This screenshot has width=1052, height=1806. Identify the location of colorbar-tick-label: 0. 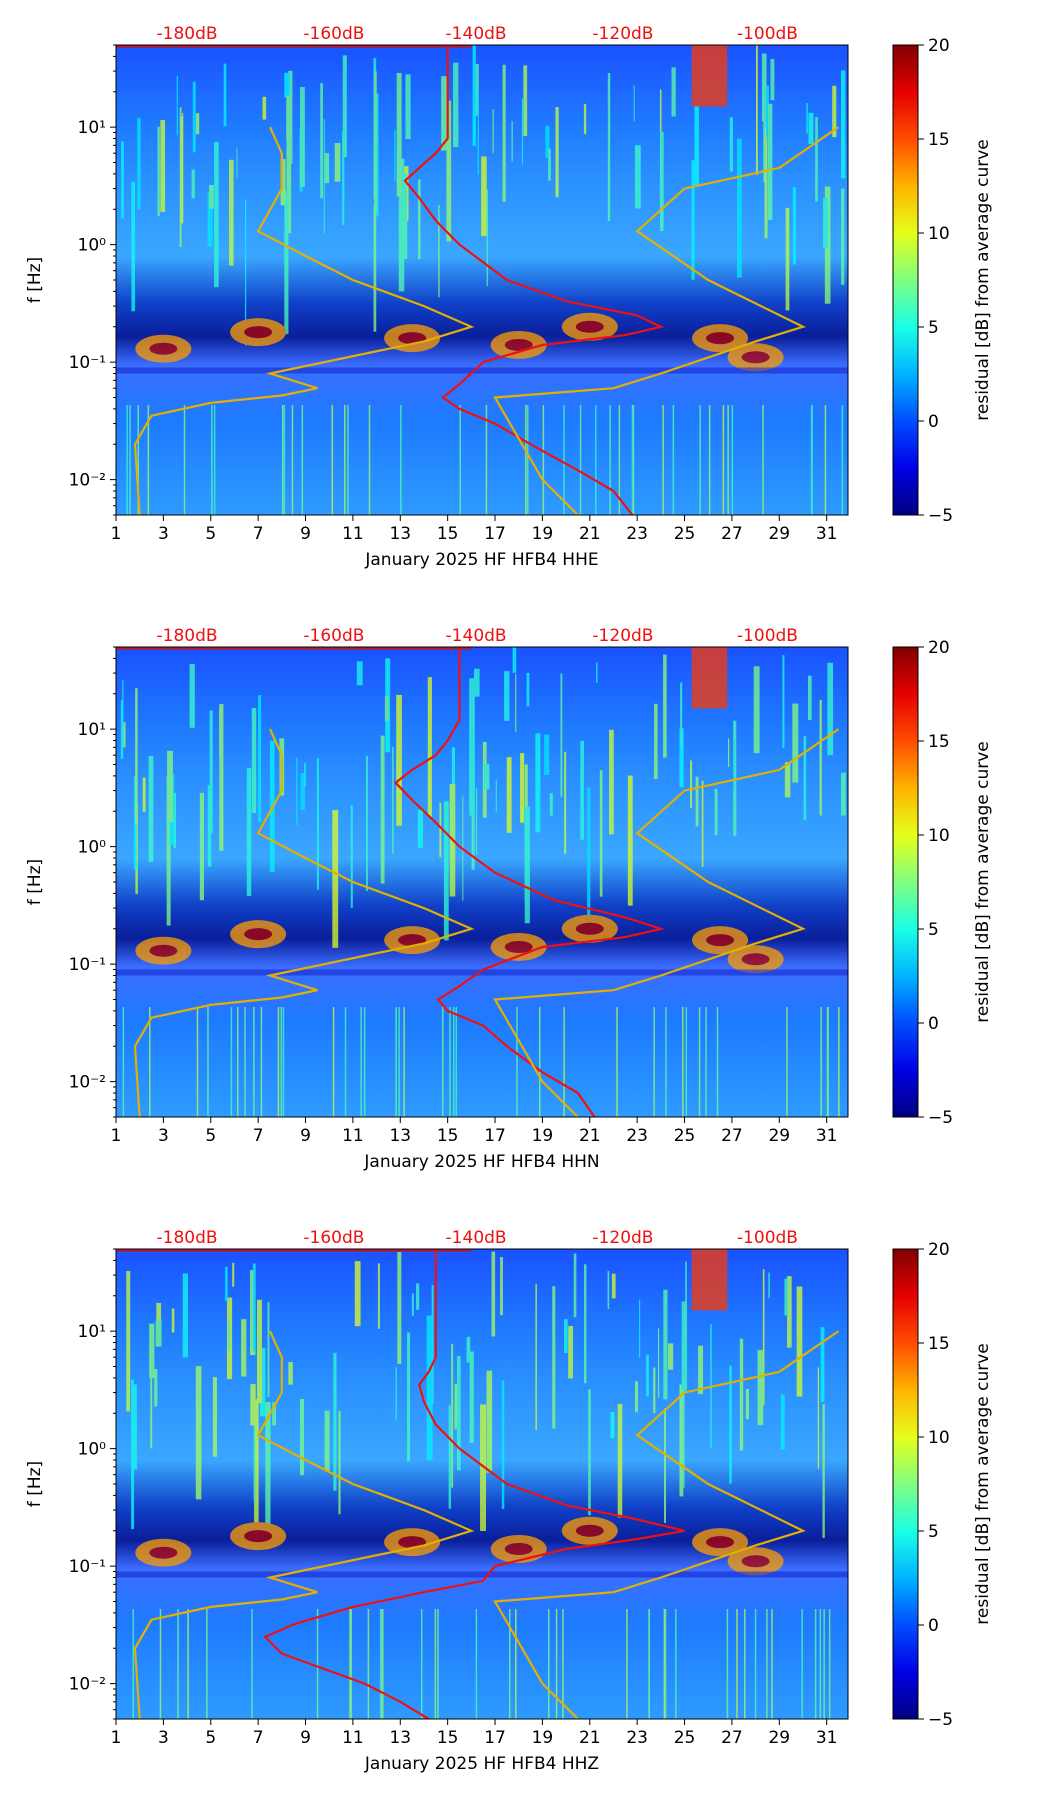
(933, 422).